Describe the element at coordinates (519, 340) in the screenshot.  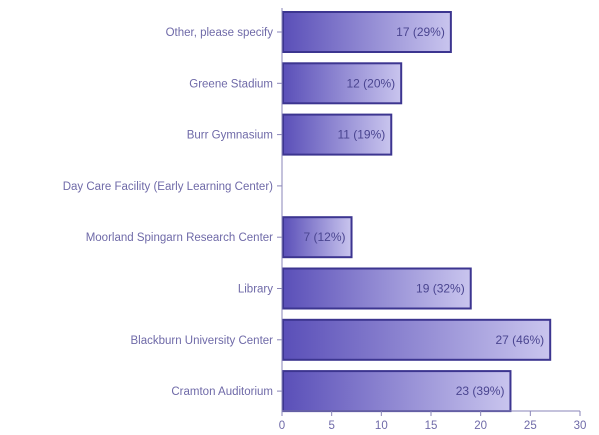
I see `data-label: 27 (46%)` at that location.